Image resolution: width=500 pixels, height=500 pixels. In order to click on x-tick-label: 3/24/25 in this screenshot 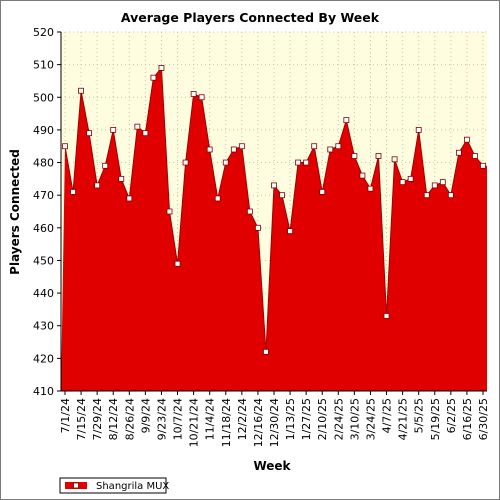, I will do `click(370, 419)`.